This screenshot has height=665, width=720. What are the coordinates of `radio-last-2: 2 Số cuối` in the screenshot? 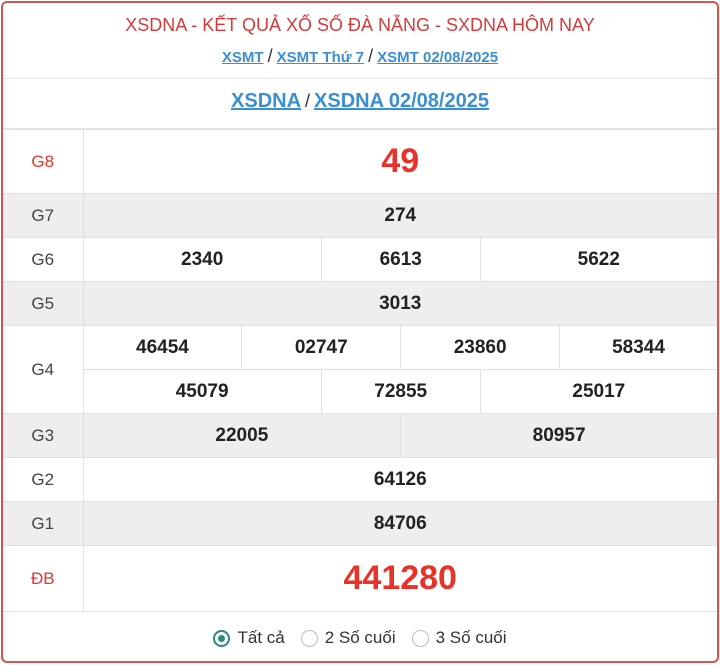 It's located at (348, 638).